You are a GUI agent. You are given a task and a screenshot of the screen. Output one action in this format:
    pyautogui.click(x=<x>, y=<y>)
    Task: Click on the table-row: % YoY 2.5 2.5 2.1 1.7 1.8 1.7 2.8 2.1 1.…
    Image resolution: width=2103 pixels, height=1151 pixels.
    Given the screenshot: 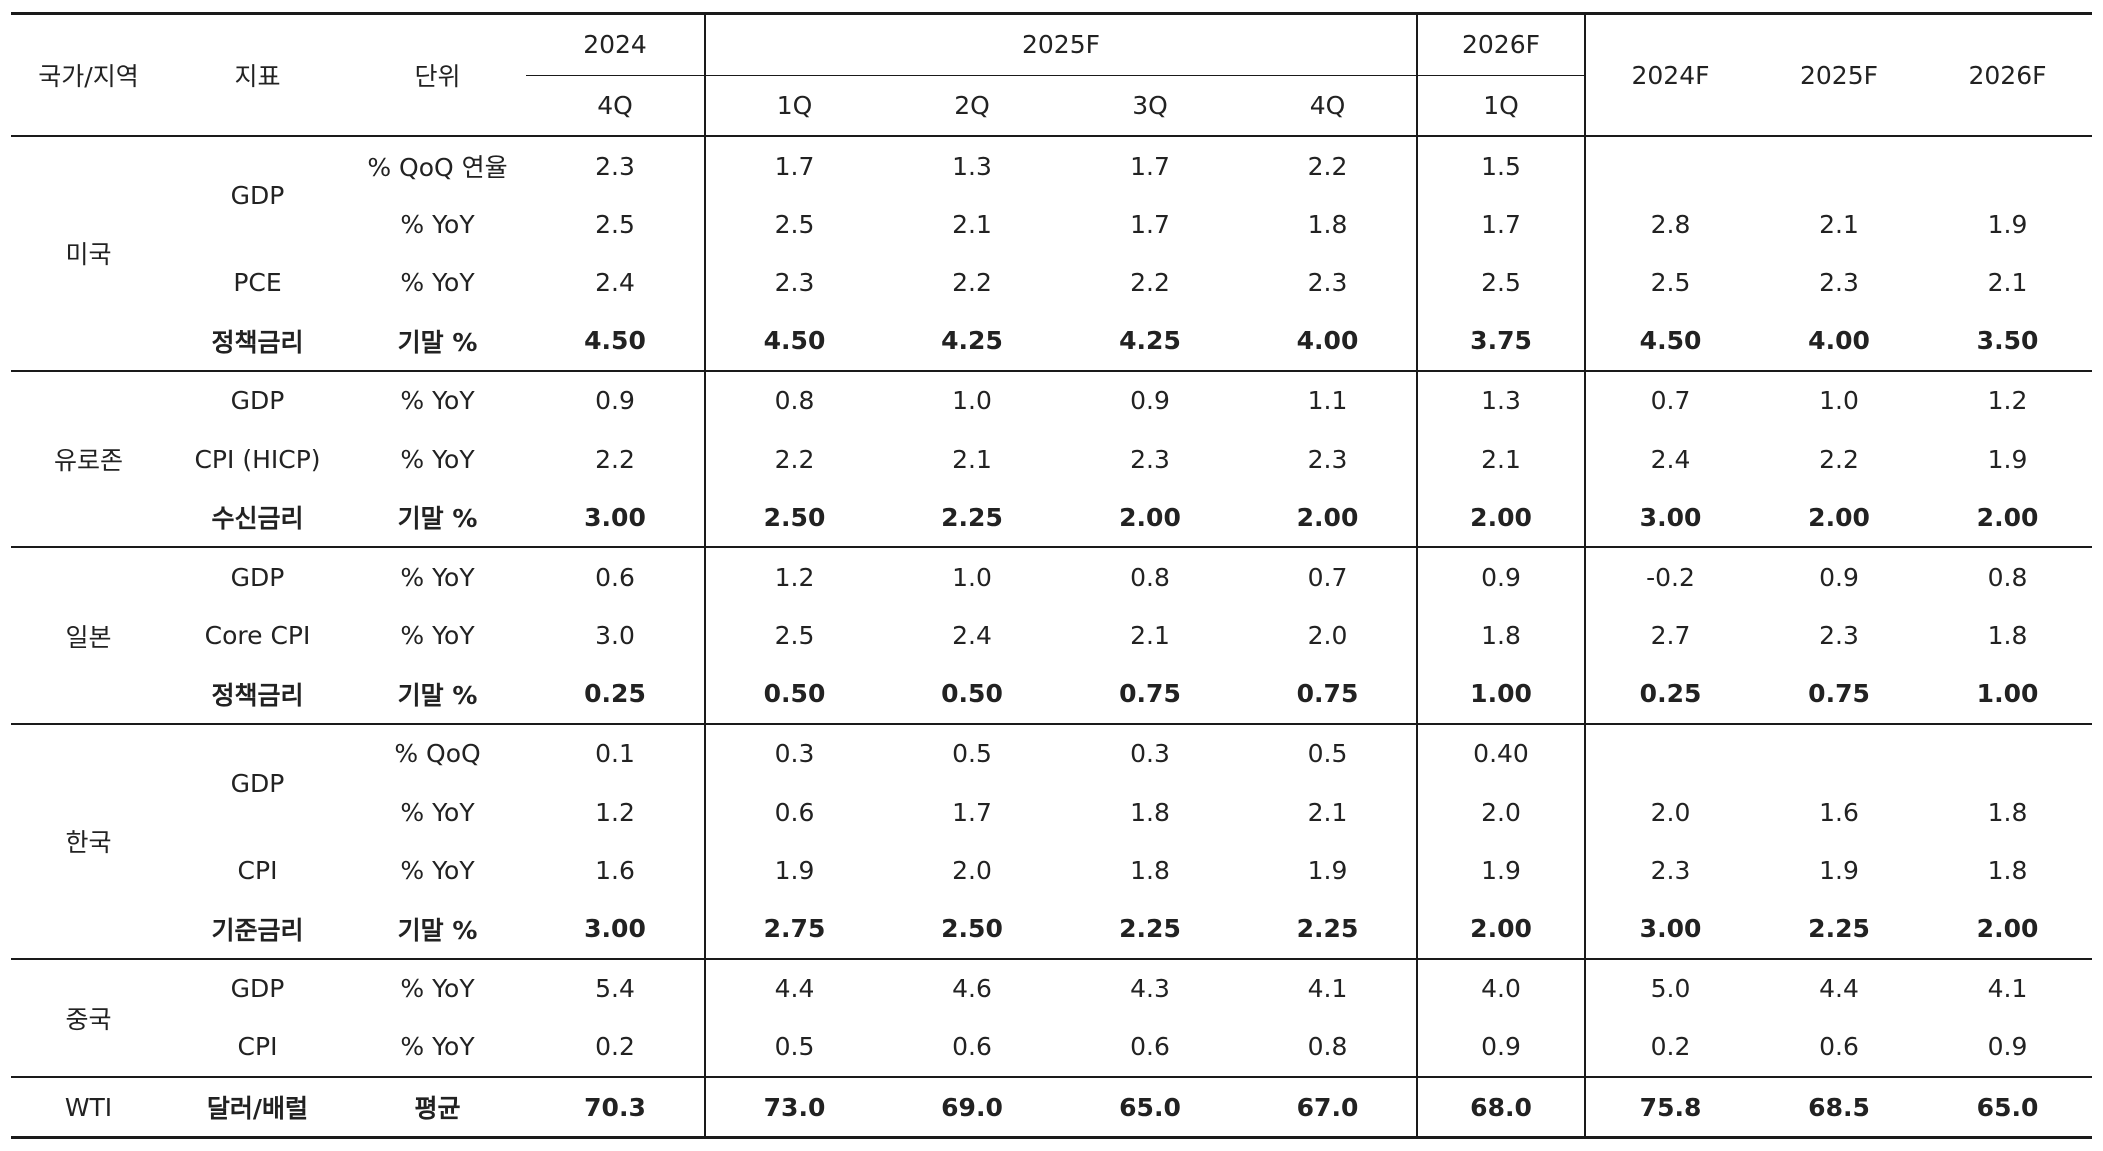 What is the action you would take?
    pyautogui.click(x=1051, y=224)
    